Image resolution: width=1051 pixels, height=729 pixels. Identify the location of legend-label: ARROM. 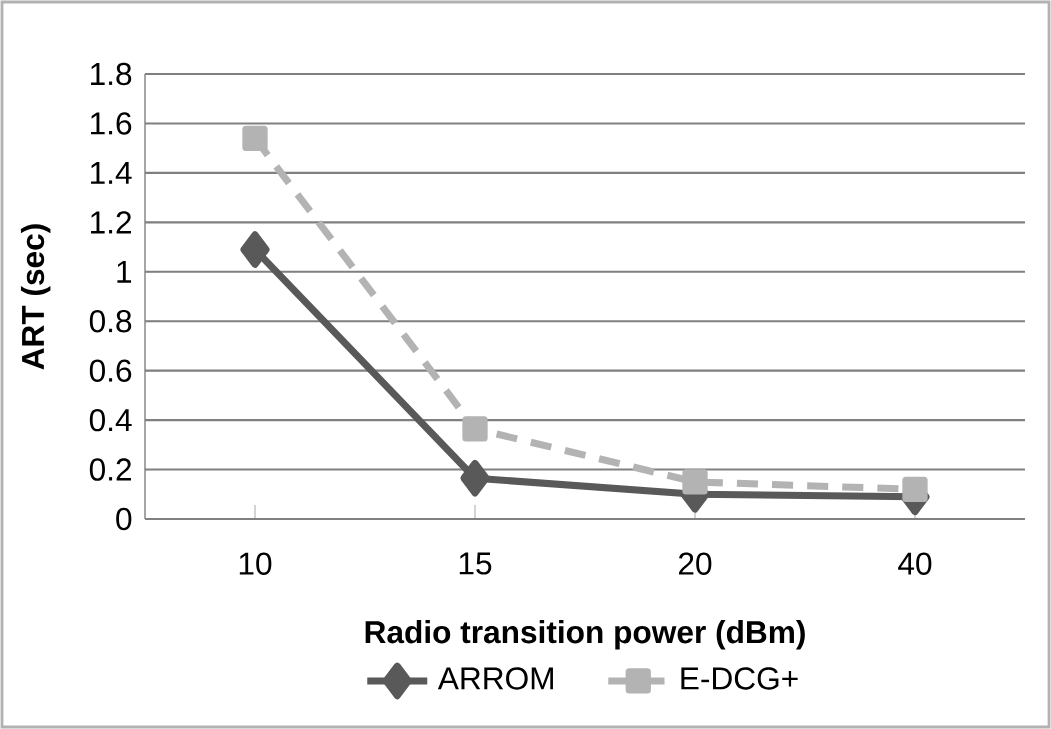
(495, 678).